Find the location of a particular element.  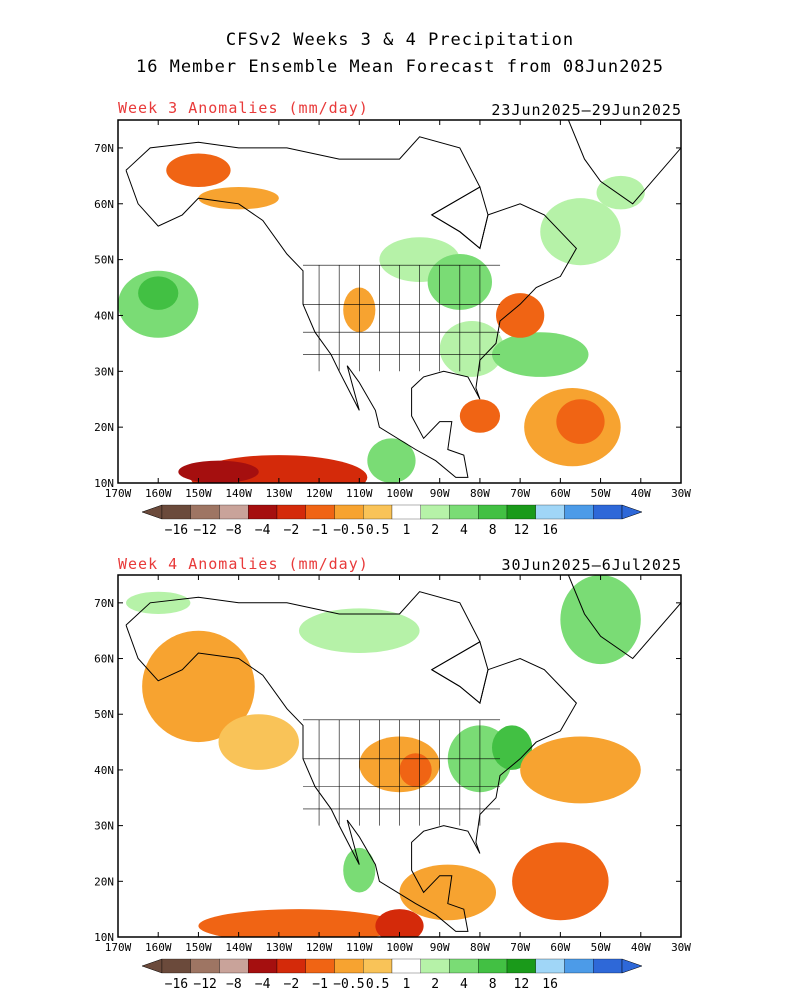

lat-tick-label: 70N is located at coordinates (104, 148).